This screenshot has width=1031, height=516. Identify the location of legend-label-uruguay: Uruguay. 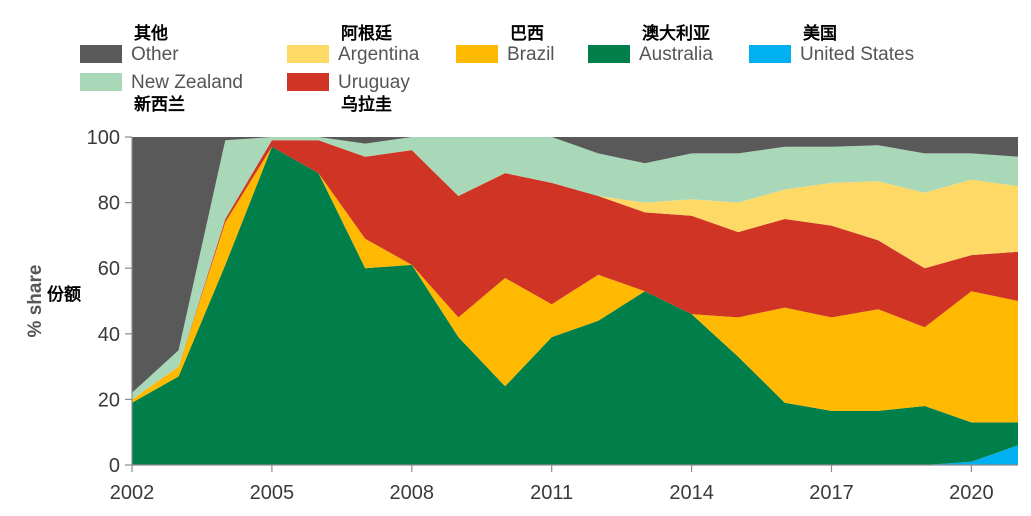
(374, 82).